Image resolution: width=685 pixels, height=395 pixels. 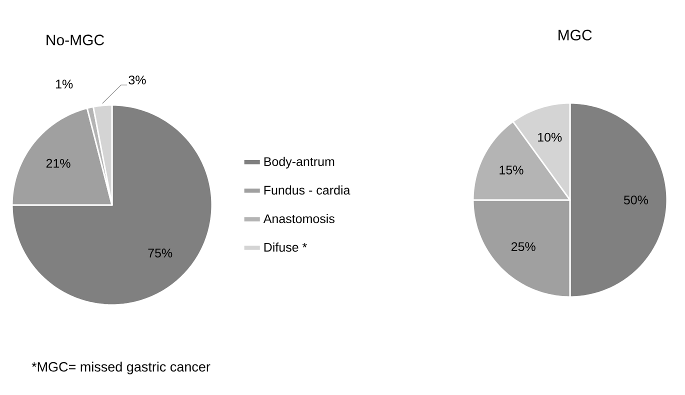 What do you see at coordinates (523, 247) in the screenshot?
I see `data-label: 25%` at bounding box center [523, 247].